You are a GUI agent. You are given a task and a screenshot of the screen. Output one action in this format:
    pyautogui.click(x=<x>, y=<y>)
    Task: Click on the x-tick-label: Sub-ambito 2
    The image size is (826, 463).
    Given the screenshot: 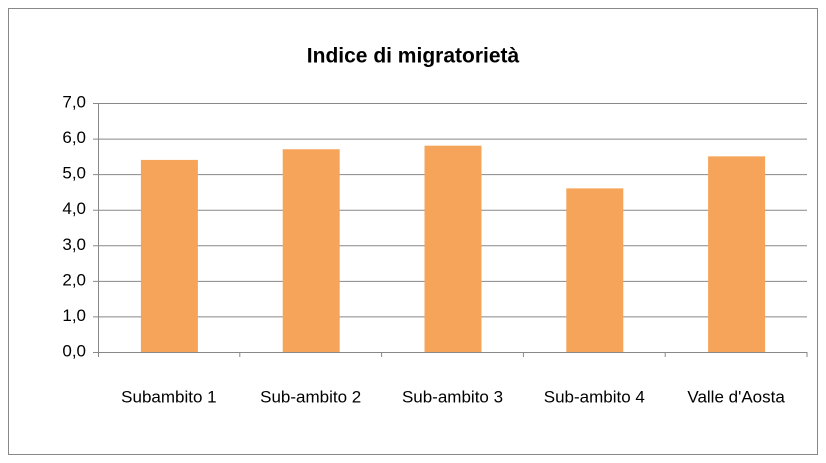 What is the action you would take?
    pyautogui.click(x=310, y=396)
    